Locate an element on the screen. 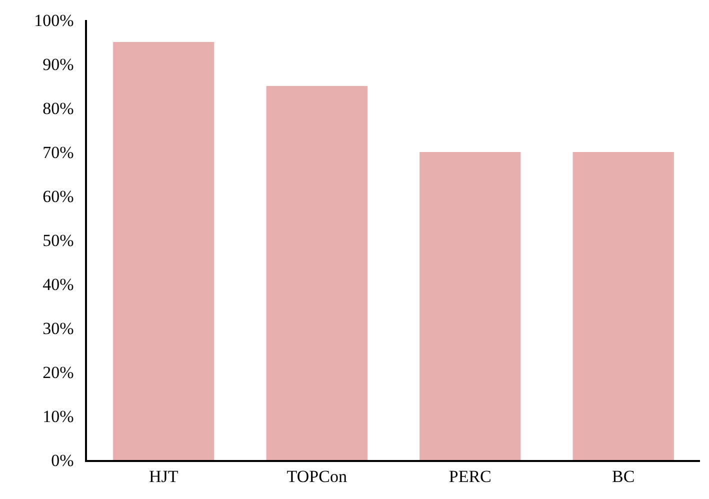  y-tick-label: 80% is located at coordinates (58, 108).